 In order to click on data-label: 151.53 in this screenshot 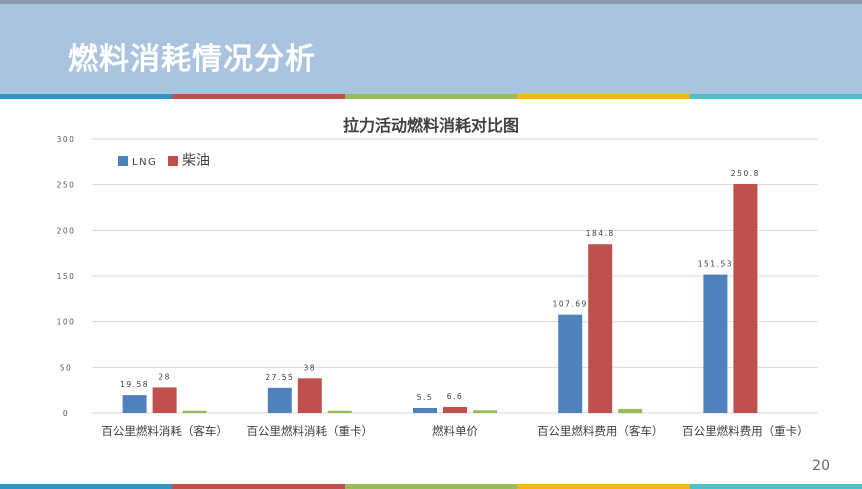, I will do `click(715, 264)`.